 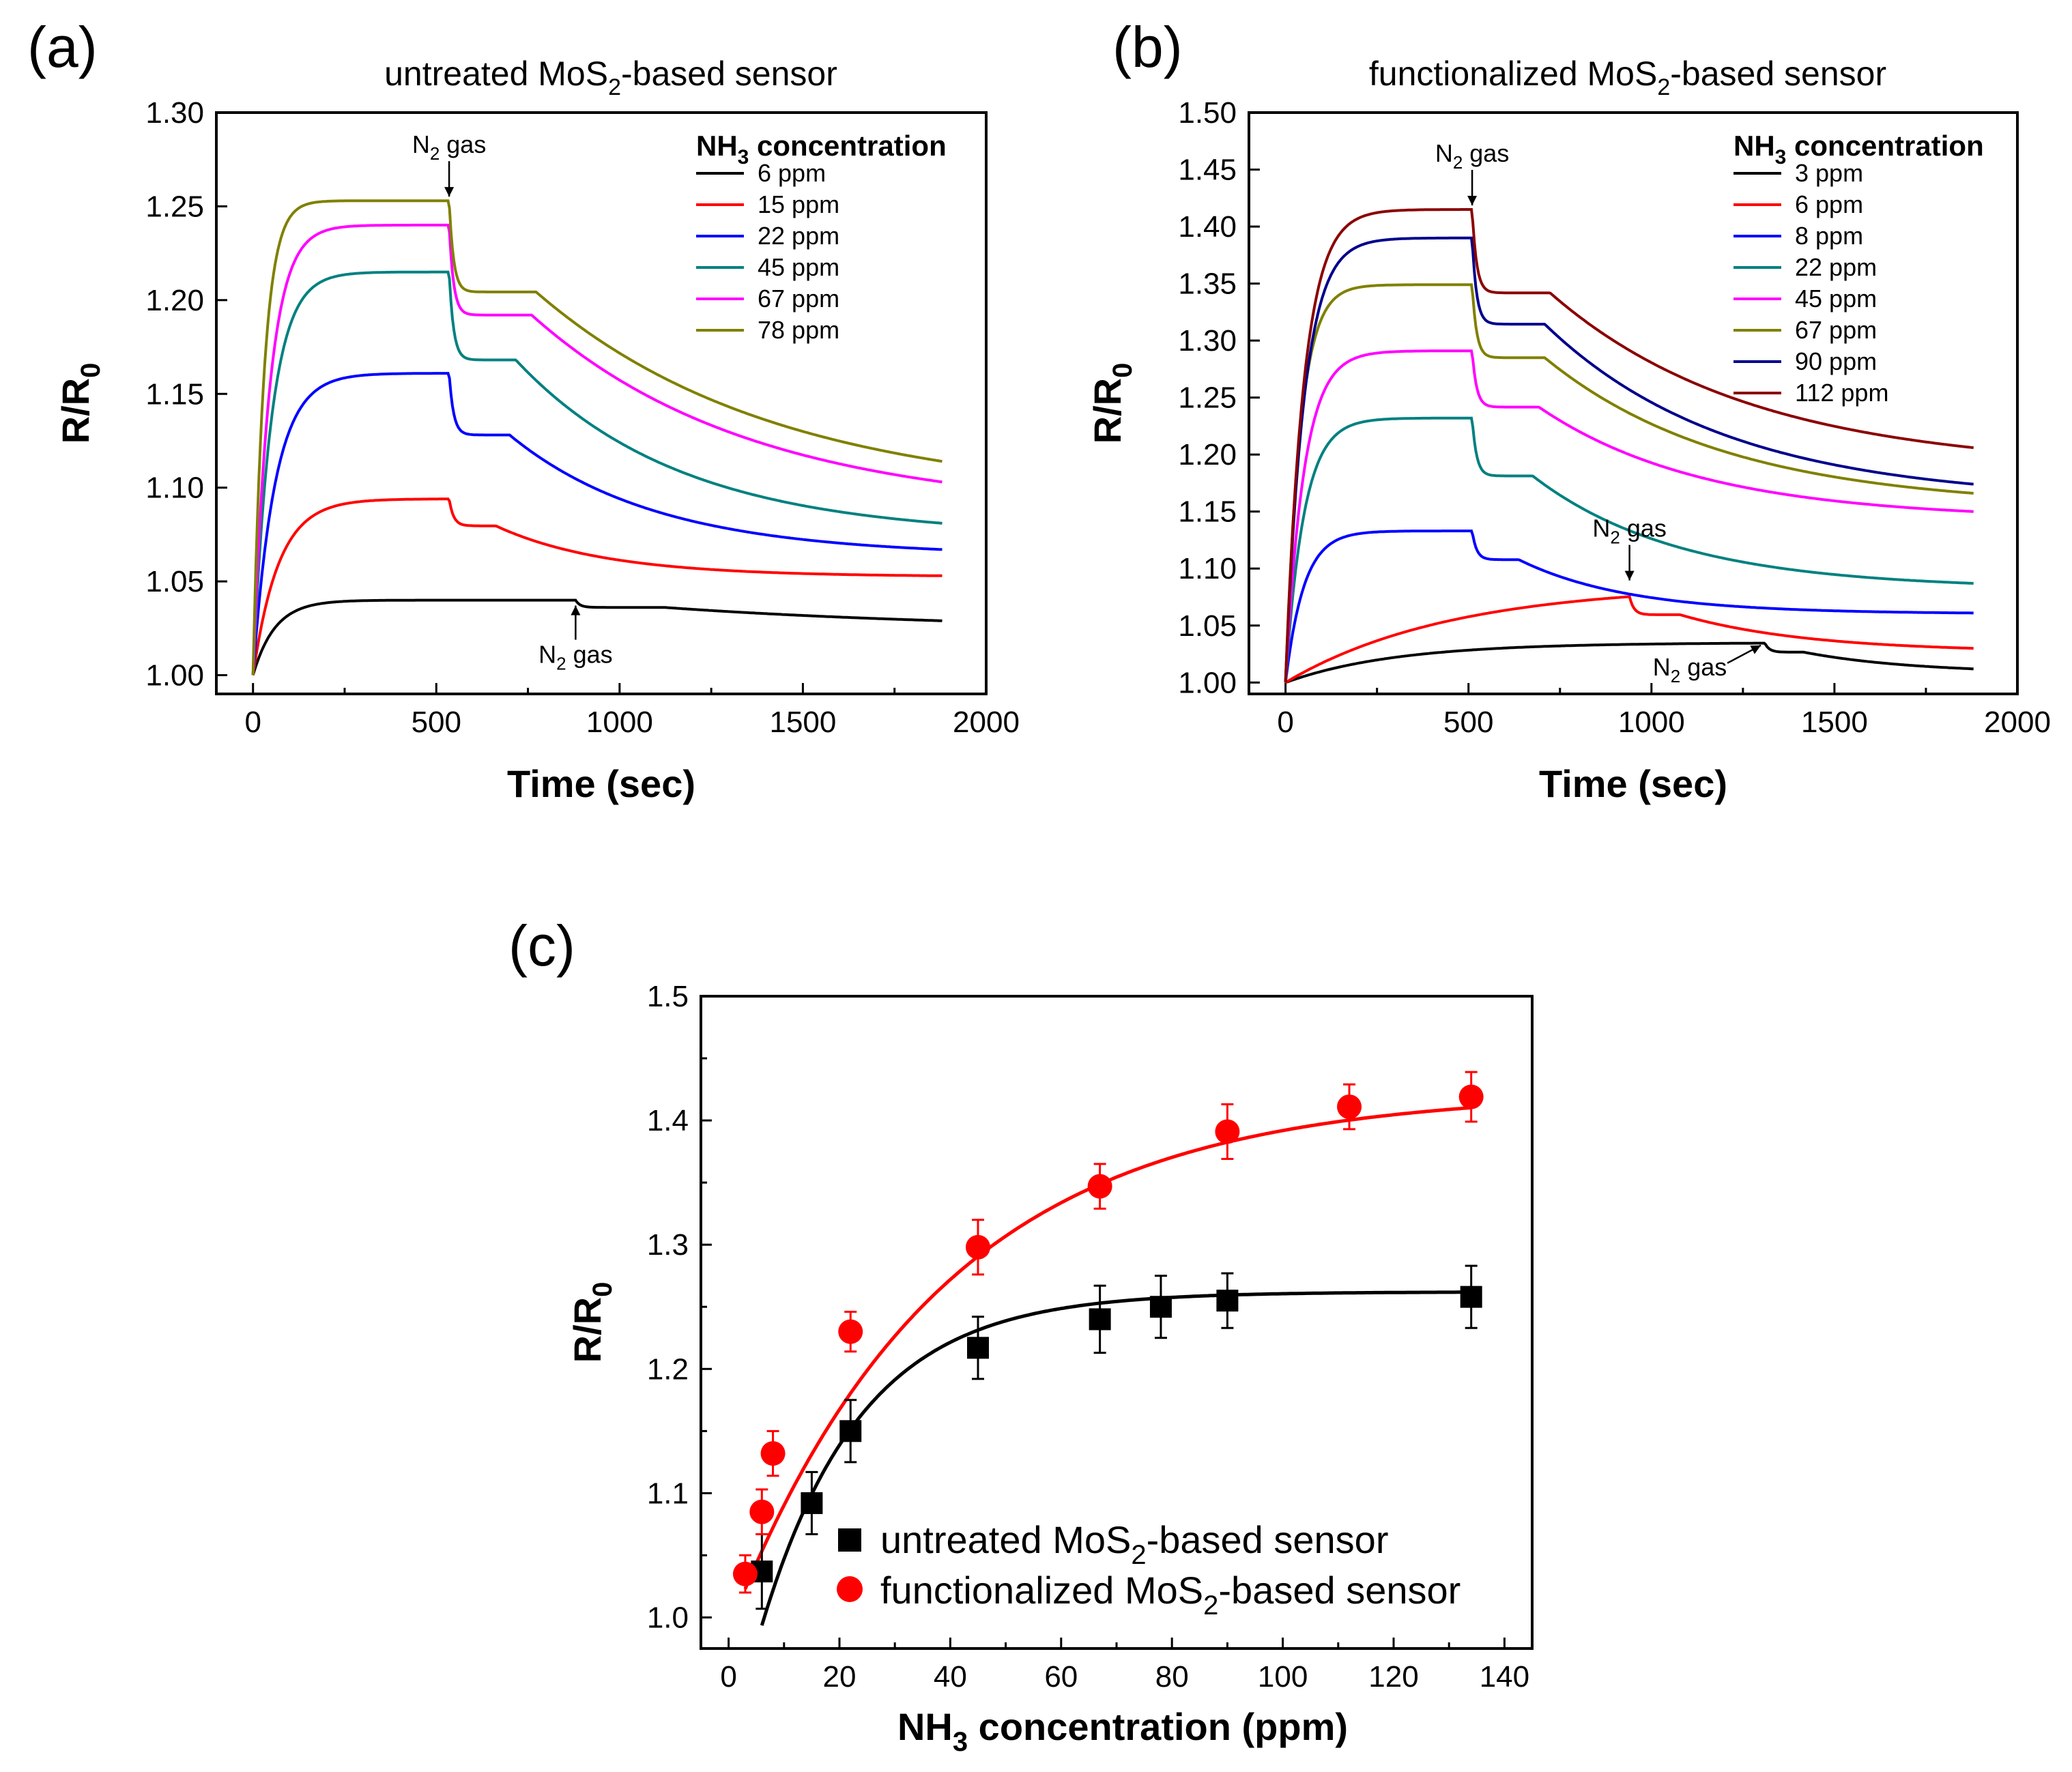 What do you see at coordinates (798, 236) in the screenshot?
I see `legend-entry: 22 ppm` at bounding box center [798, 236].